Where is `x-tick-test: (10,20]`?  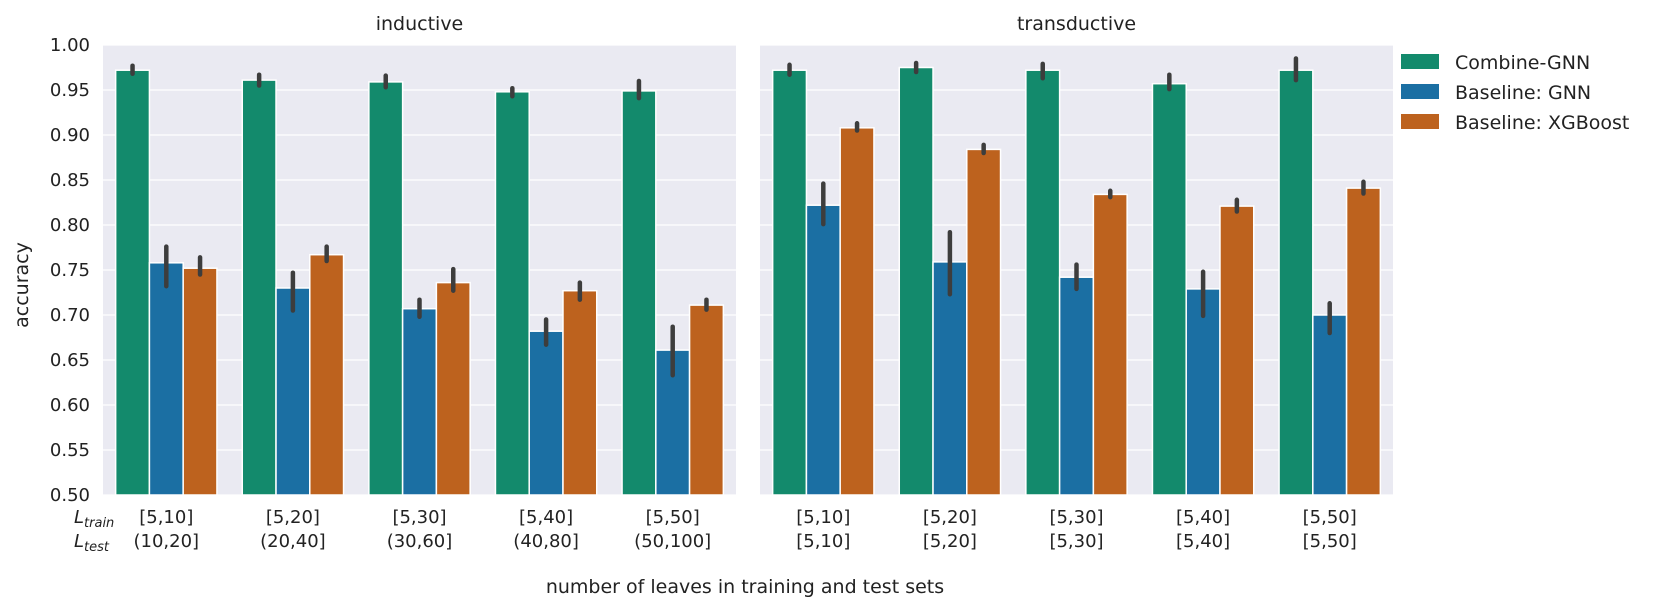
x-tick-test: (10,20] is located at coordinates (167, 541).